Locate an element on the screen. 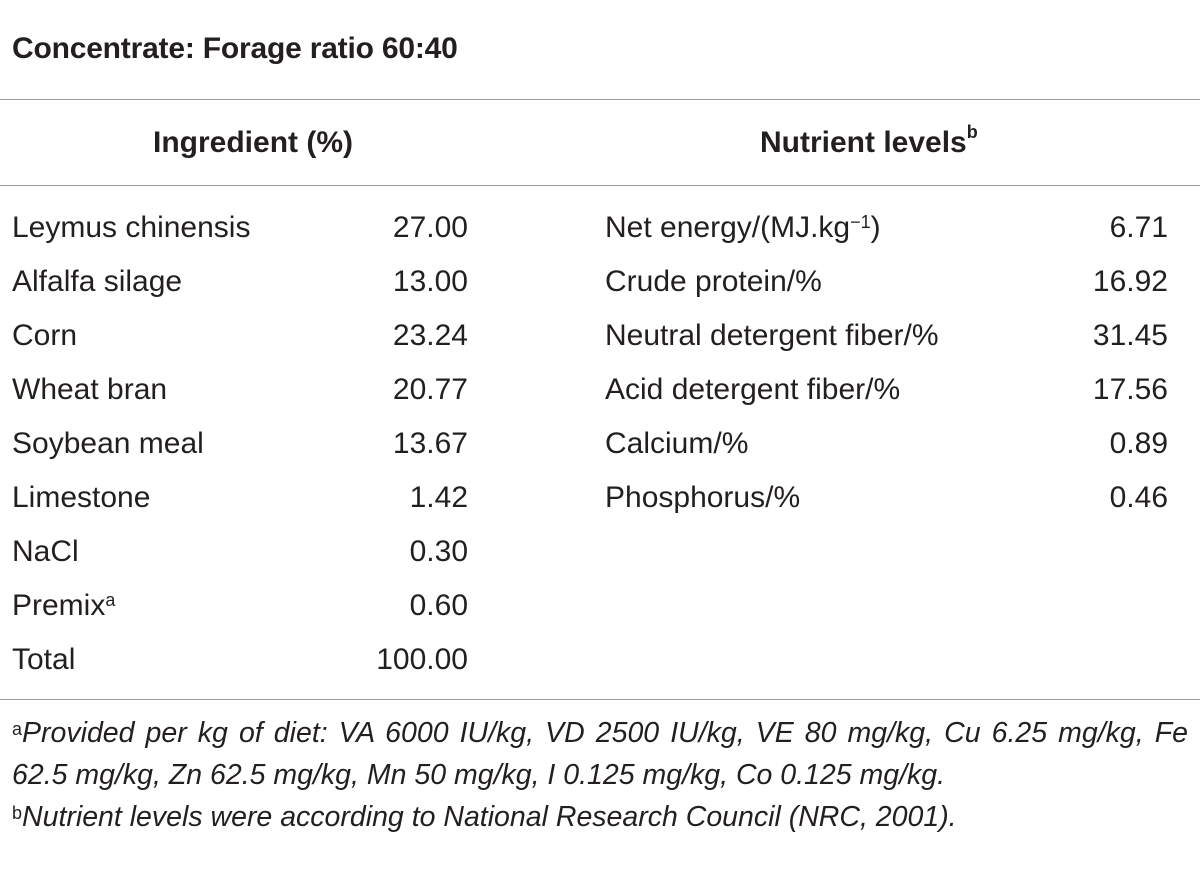 Image resolution: width=1200 pixels, height=892 pixels. ingredient-name: Leymus chinensis is located at coordinates (131, 228).